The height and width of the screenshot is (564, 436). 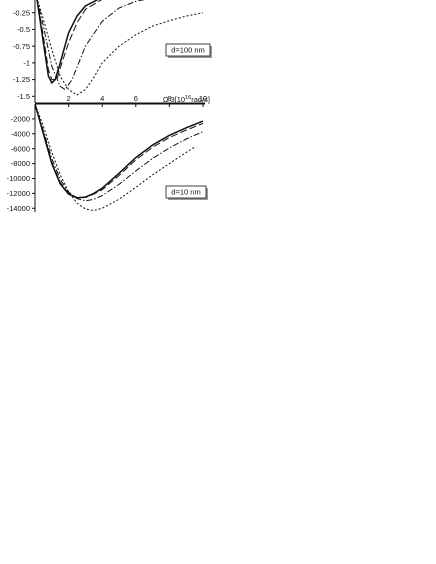 I want to click on y-tick-label: -6000, so click(x=20, y=148).